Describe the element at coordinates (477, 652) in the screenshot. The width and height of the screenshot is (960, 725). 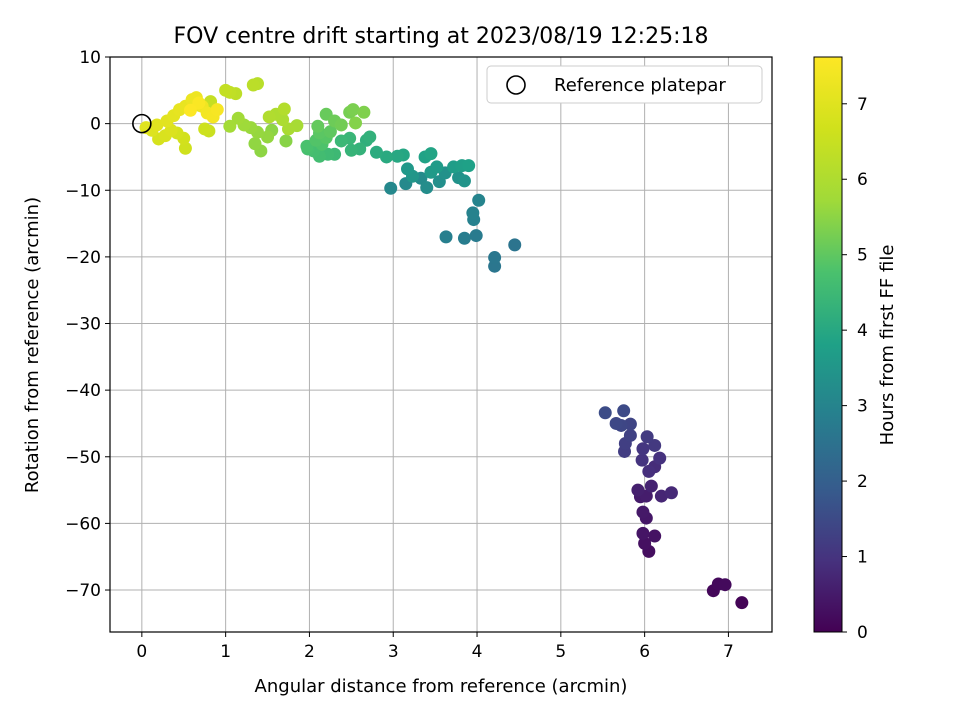
I see `x-tick-label: 4` at that location.